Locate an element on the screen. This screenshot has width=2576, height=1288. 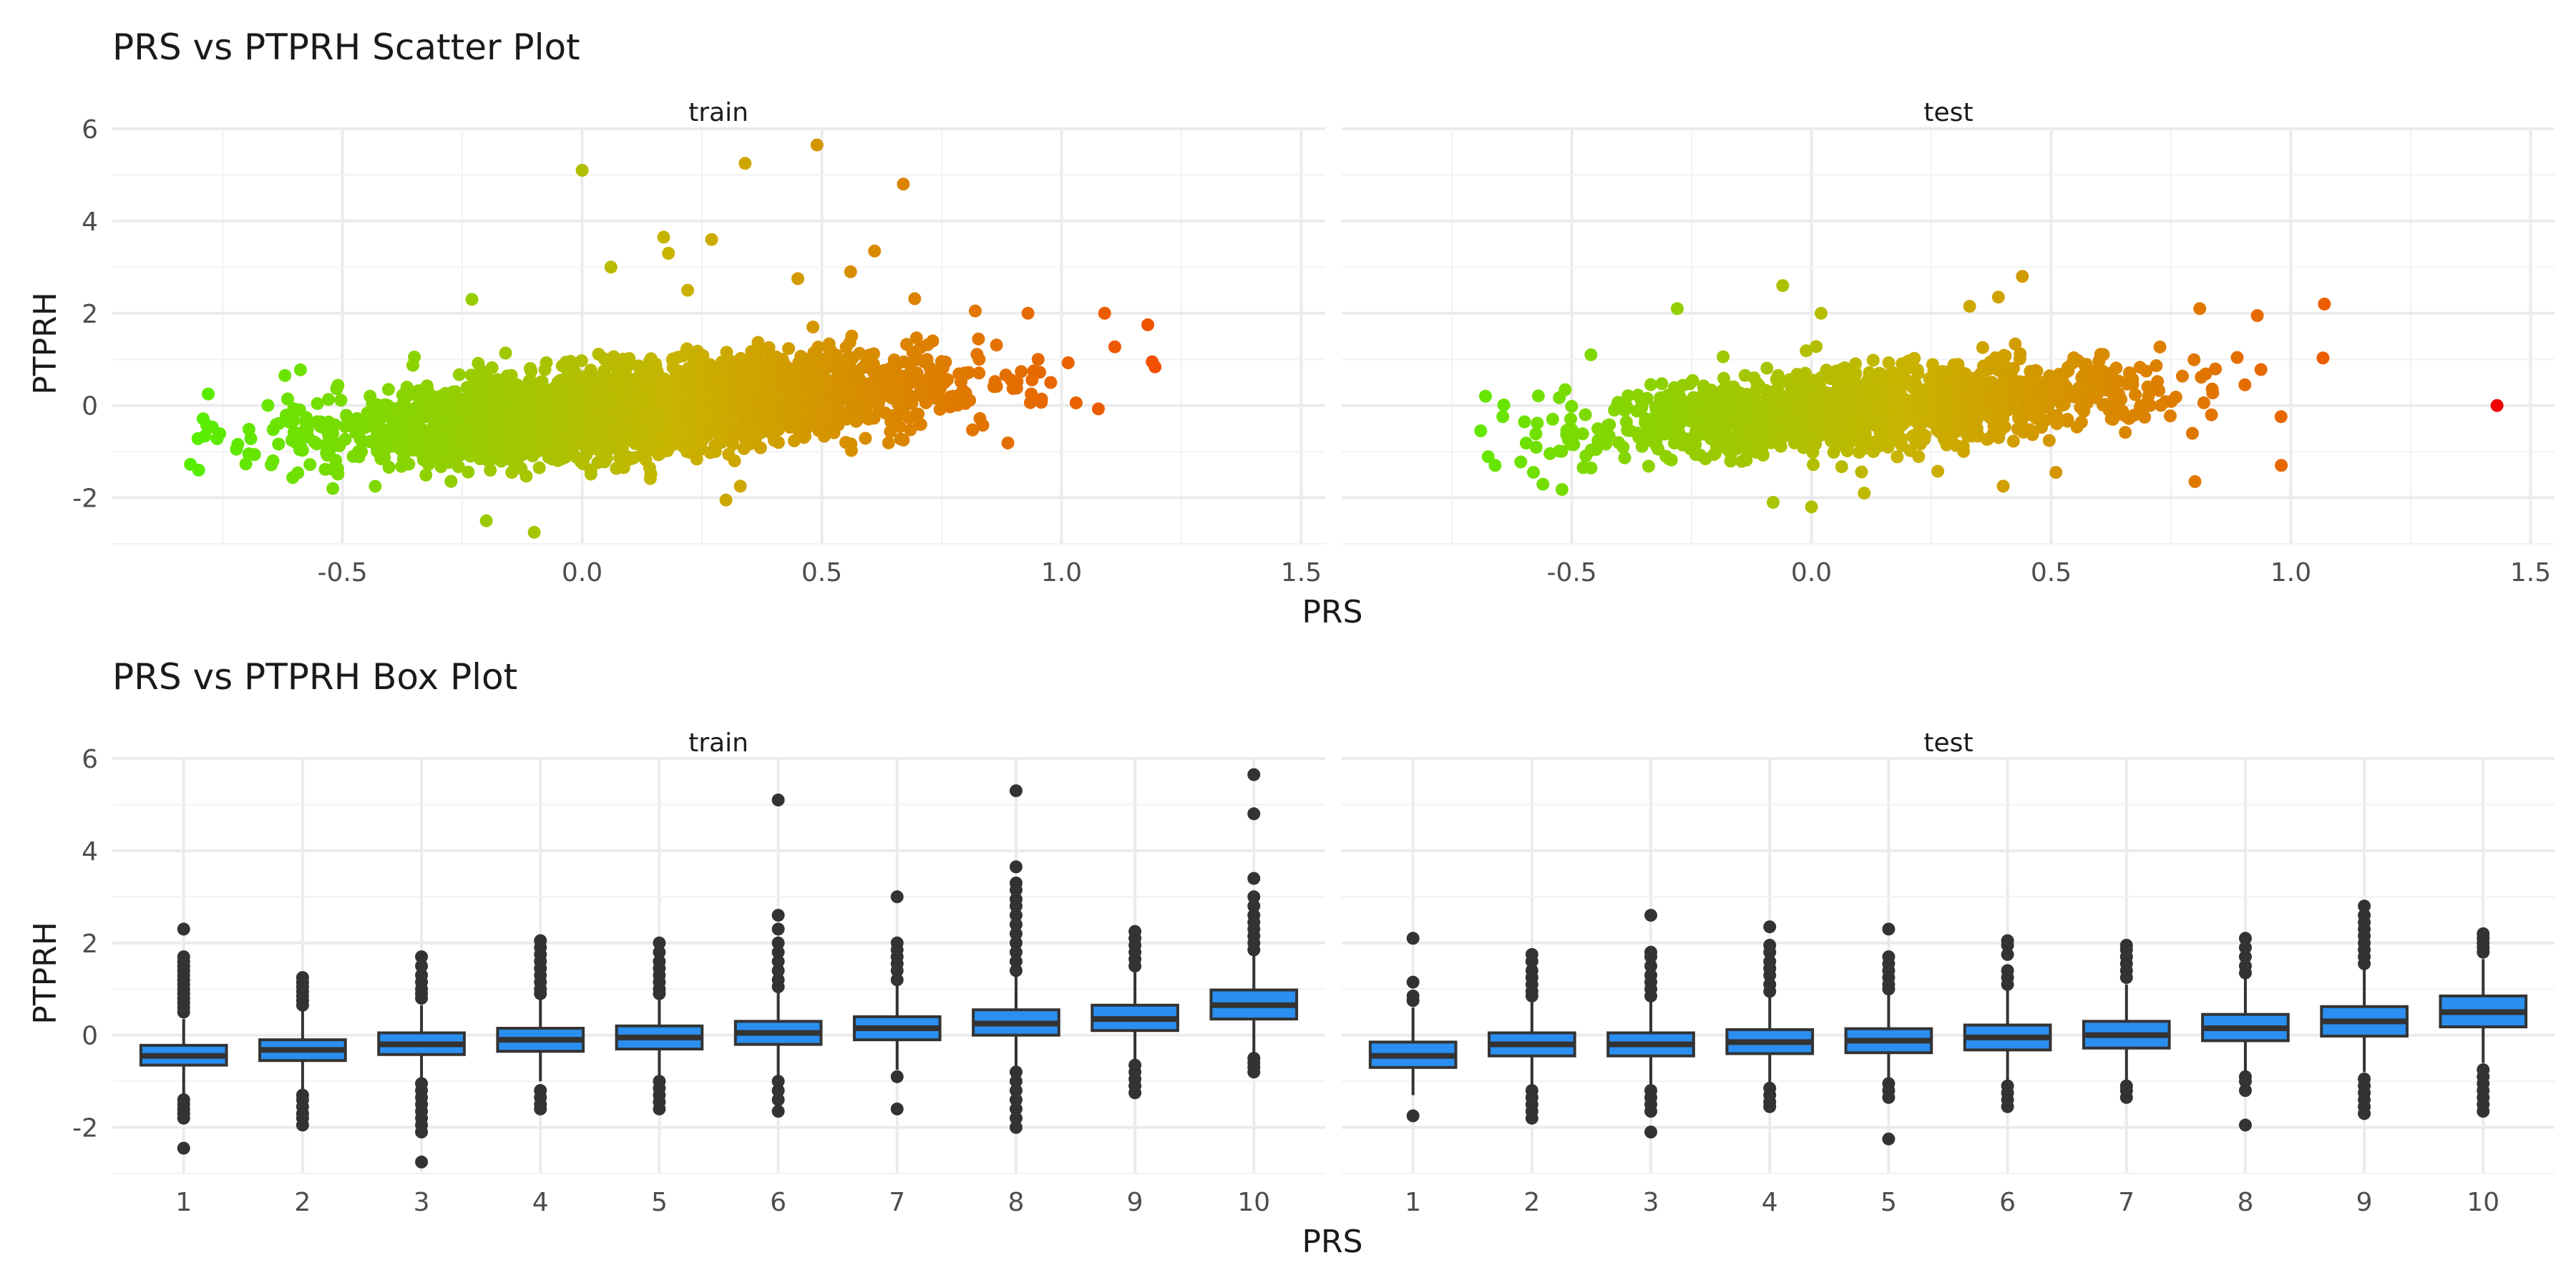
scatter-y-axis-title: PTPRH is located at coordinates (45, 343).